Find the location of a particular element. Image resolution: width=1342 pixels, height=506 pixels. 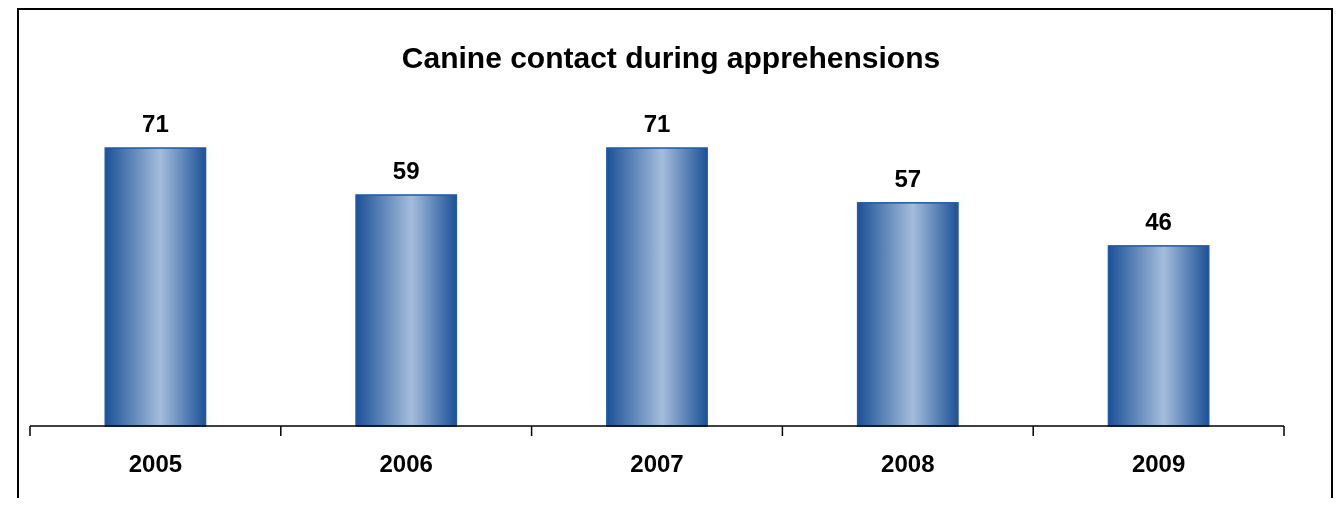

x-tick-label: 2006 is located at coordinates (406, 463).